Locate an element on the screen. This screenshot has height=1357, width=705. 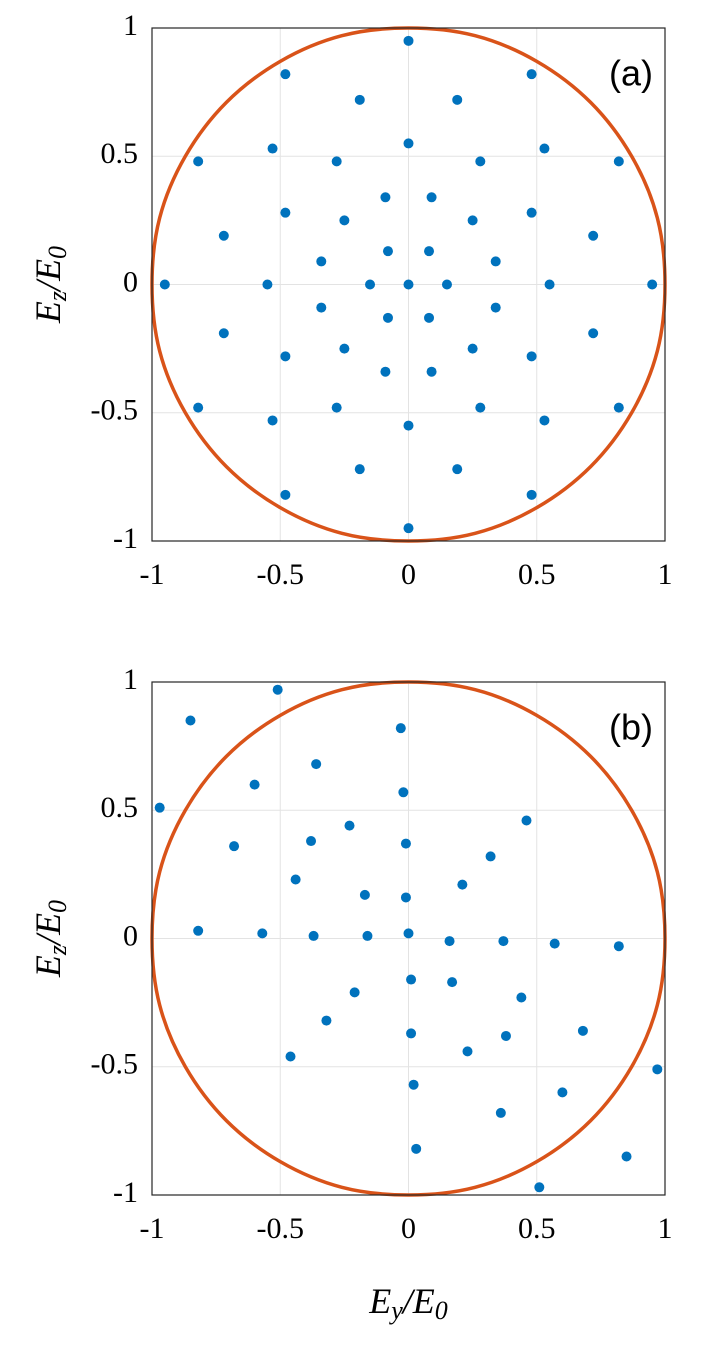
y-tick-label: -0.5 is located at coordinates (115, 1064).